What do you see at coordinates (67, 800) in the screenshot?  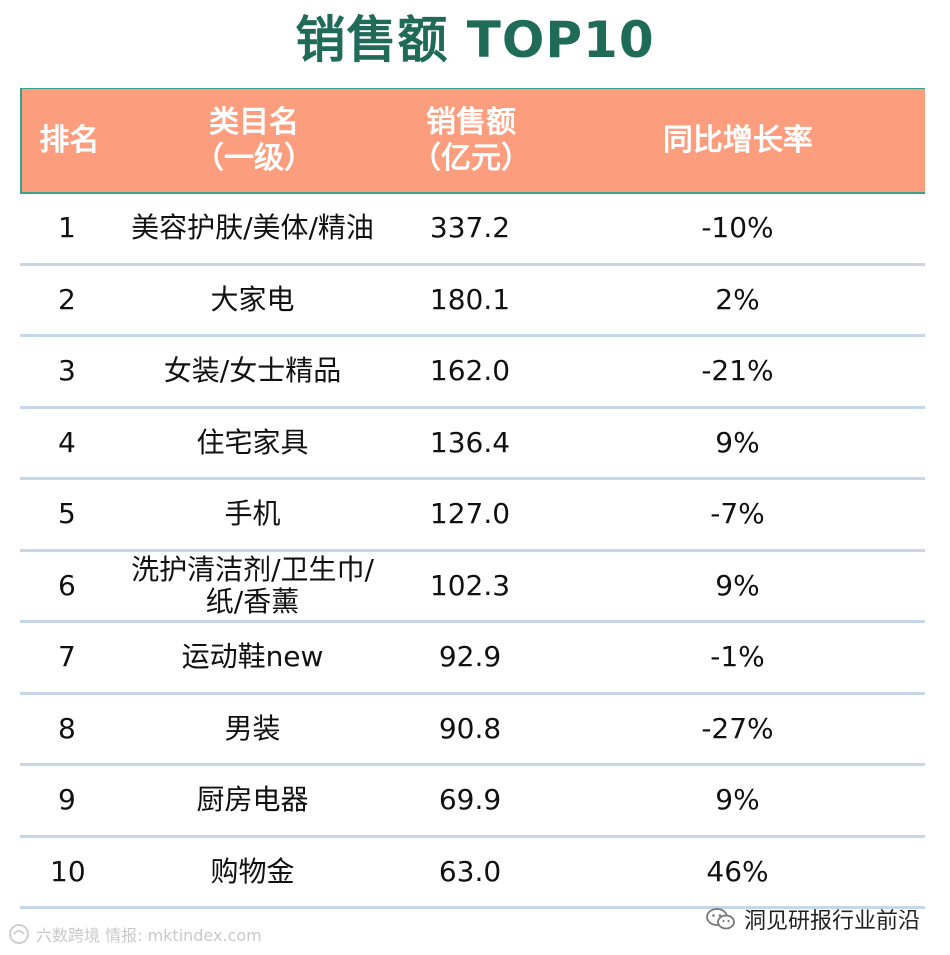 I see `cell-rank: 9` at bounding box center [67, 800].